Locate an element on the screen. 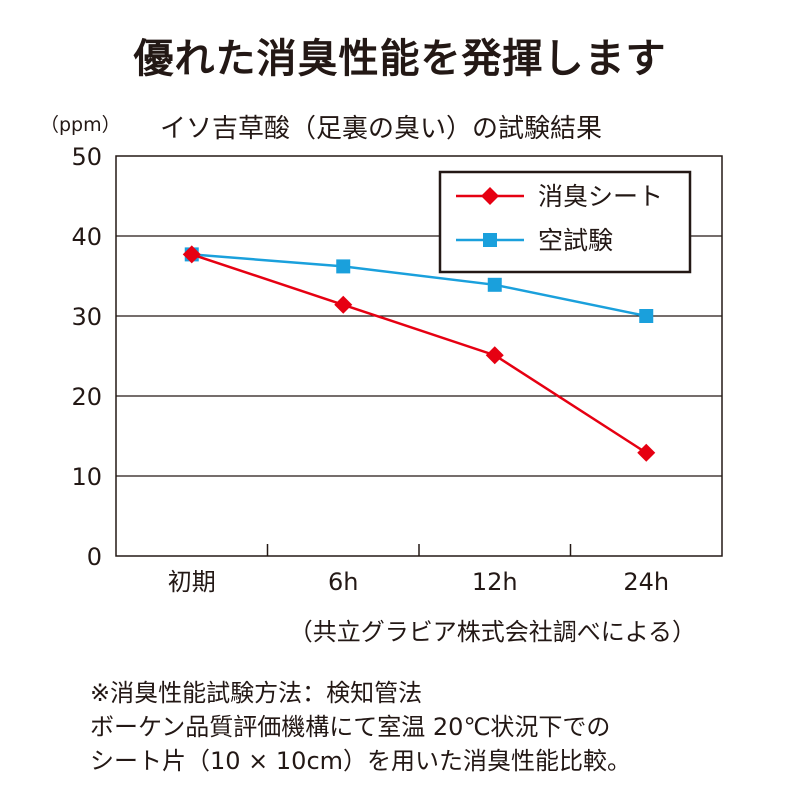 The width and height of the screenshot is (800, 800). x-tick-label: 6h is located at coordinates (343, 582).